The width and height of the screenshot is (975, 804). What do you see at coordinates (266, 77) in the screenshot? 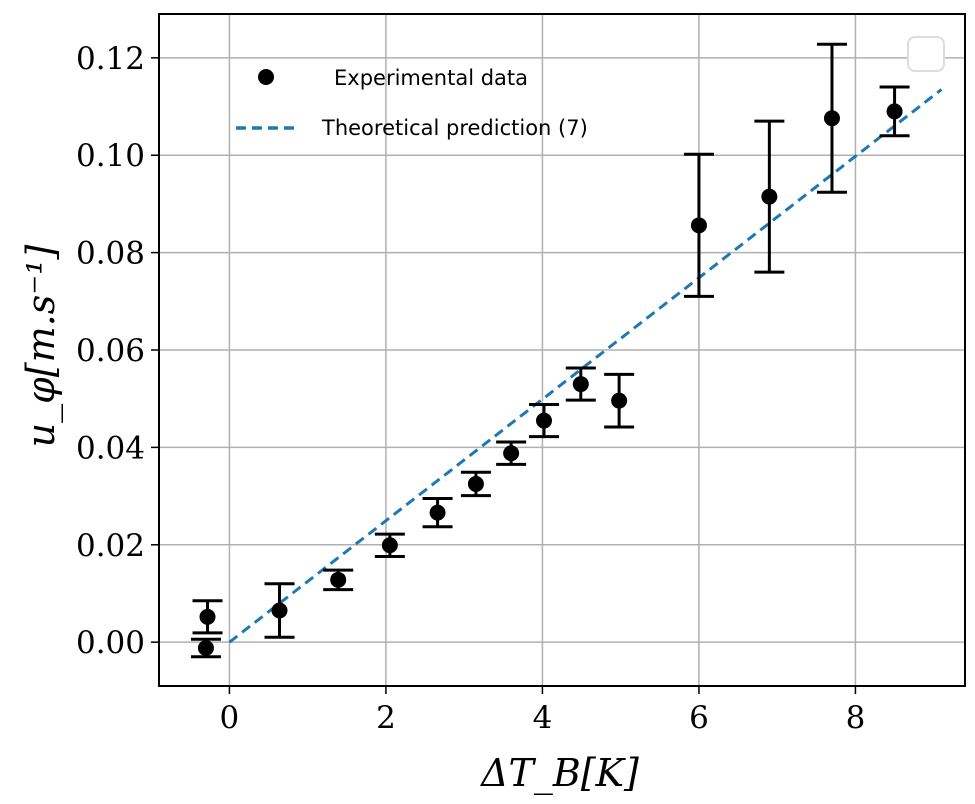
I see `legend-marker-experimental-data` at bounding box center [266, 77].